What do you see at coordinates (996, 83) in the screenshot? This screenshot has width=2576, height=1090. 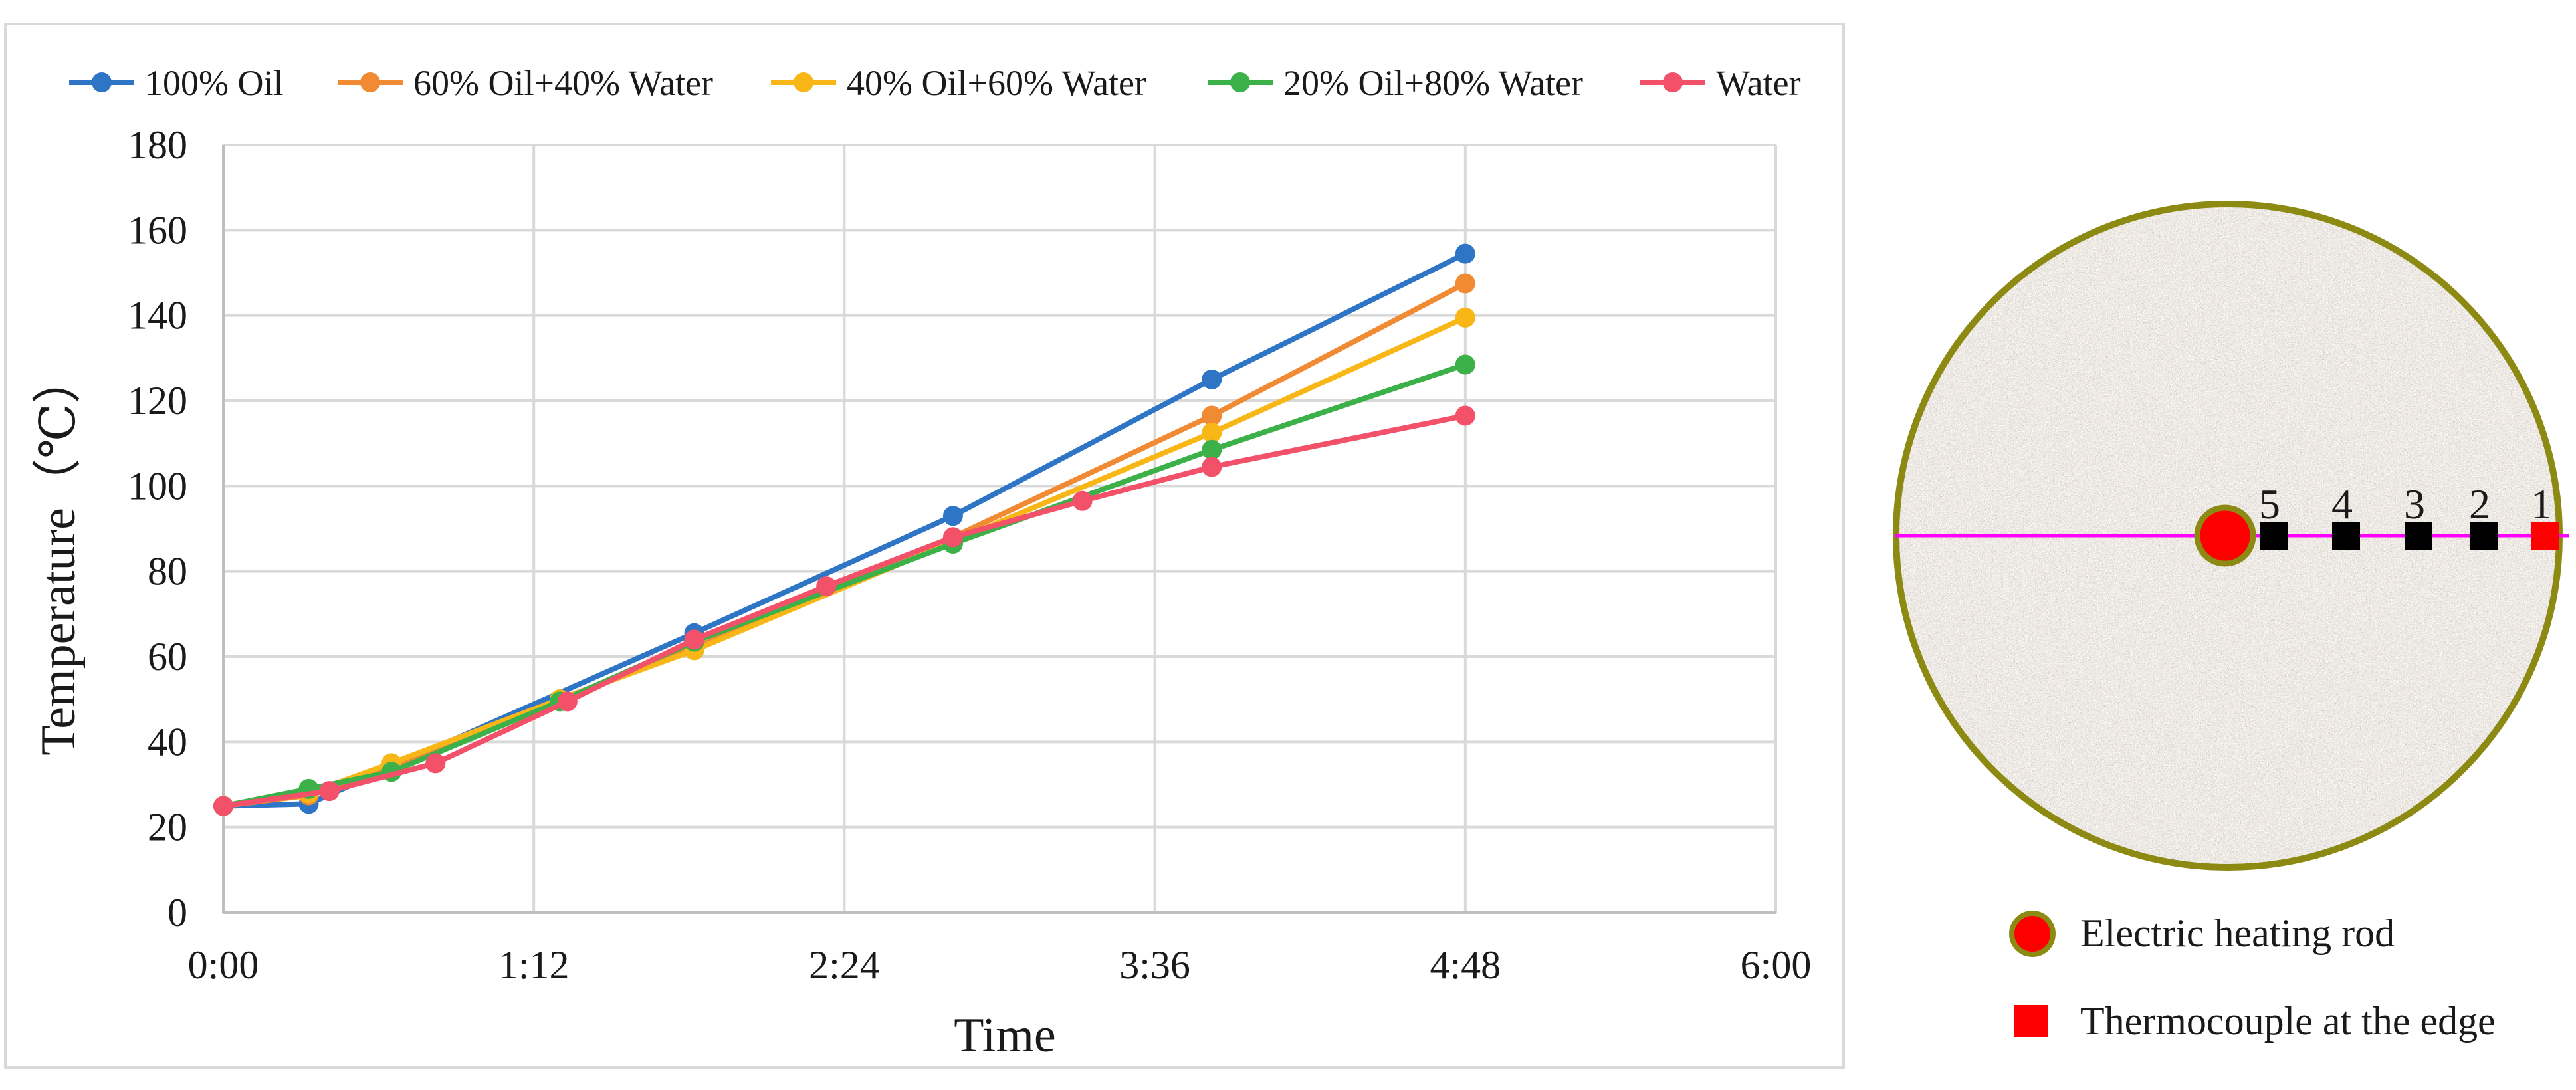 I see `legend-label: 40% Oil+60% Water` at bounding box center [996, 83].